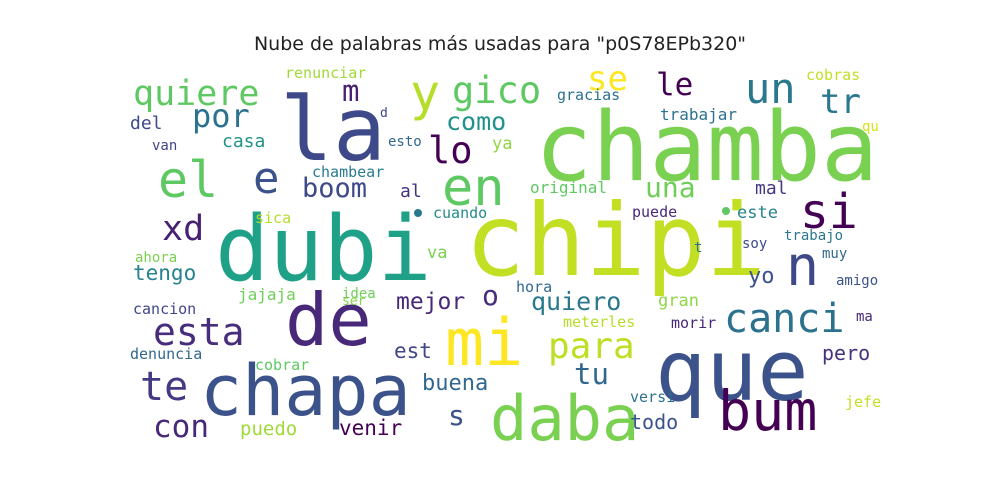  What do you see at coordinates (196, 94) in the screenshot?
I see `word-quiere: quiere` at bounding box center [196, 94].